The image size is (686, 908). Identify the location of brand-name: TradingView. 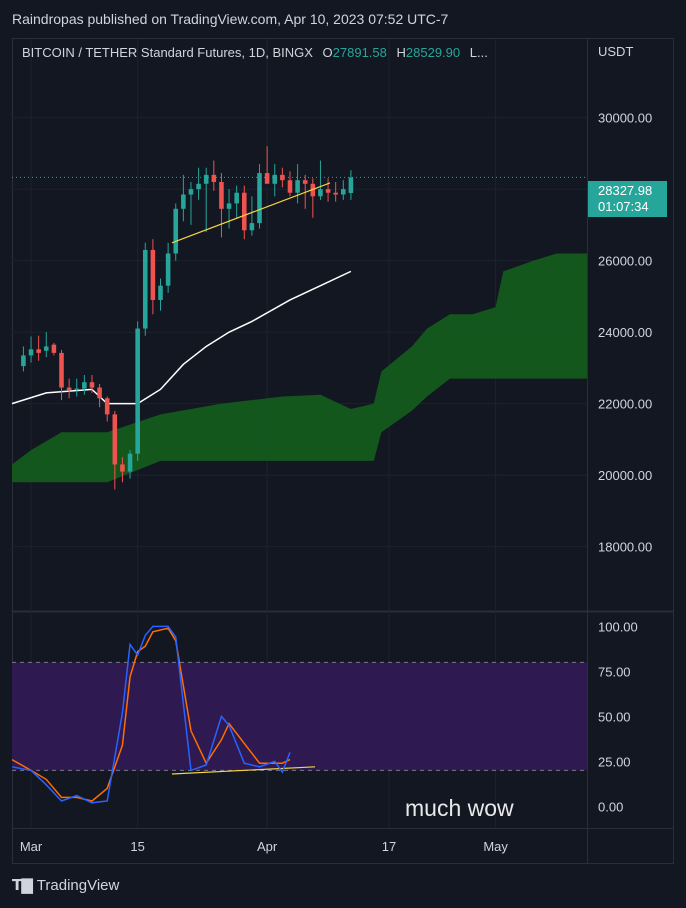
(78, 885).